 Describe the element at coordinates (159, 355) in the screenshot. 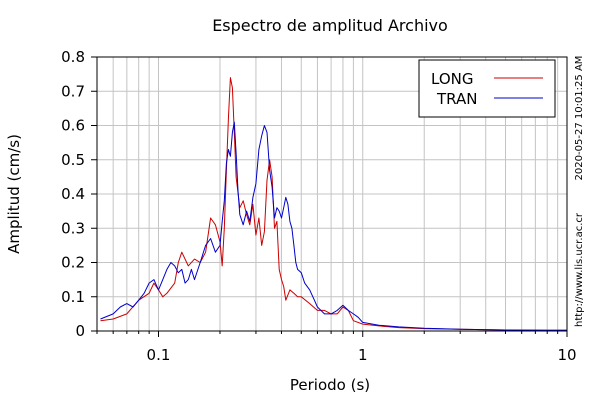

I see `x-tick-label: 0.1` at that location.